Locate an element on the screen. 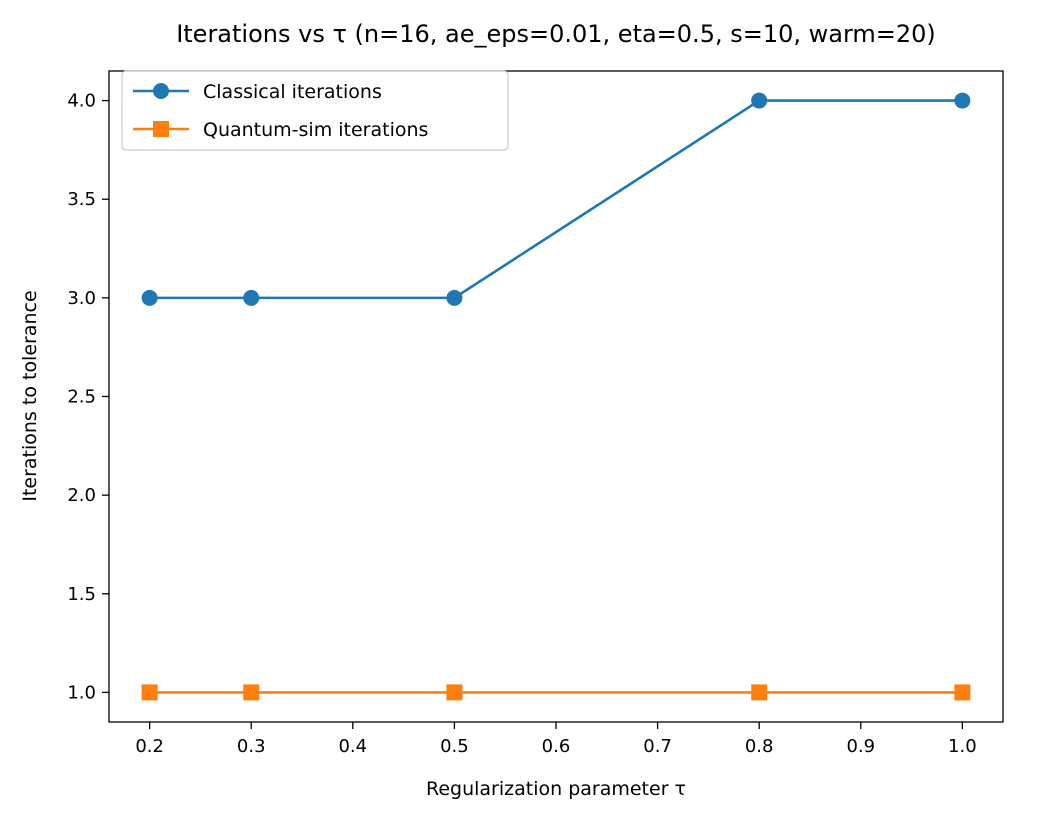 The width and height of the screenshot is (1048, 820). y-axis-label: Iterations to tolerance is located at coordinates (30, 395).